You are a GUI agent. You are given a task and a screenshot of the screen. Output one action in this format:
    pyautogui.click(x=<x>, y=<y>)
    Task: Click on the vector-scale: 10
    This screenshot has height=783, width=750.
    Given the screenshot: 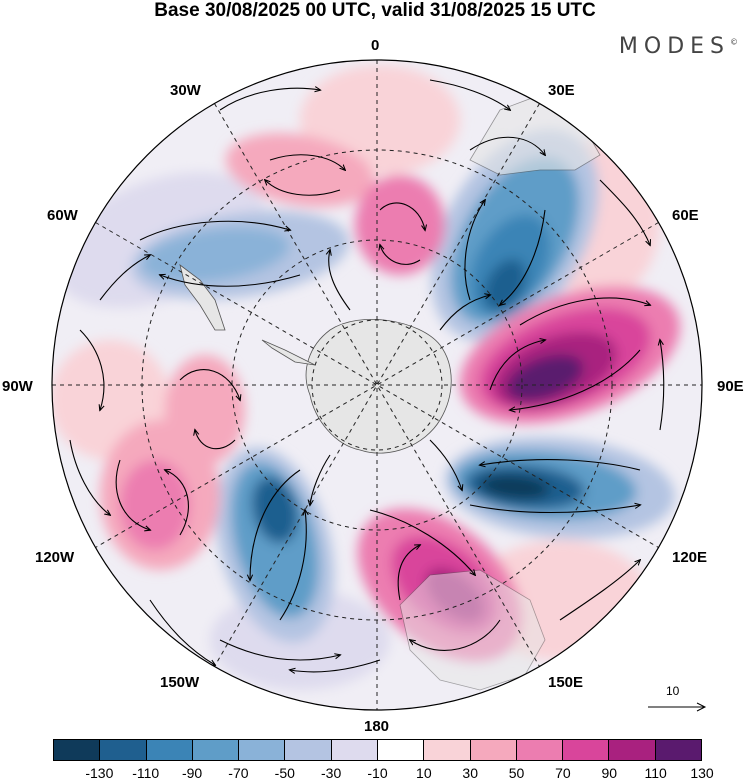 What is the action you would take?
    pyautogui.click(x=678, y=699)
    